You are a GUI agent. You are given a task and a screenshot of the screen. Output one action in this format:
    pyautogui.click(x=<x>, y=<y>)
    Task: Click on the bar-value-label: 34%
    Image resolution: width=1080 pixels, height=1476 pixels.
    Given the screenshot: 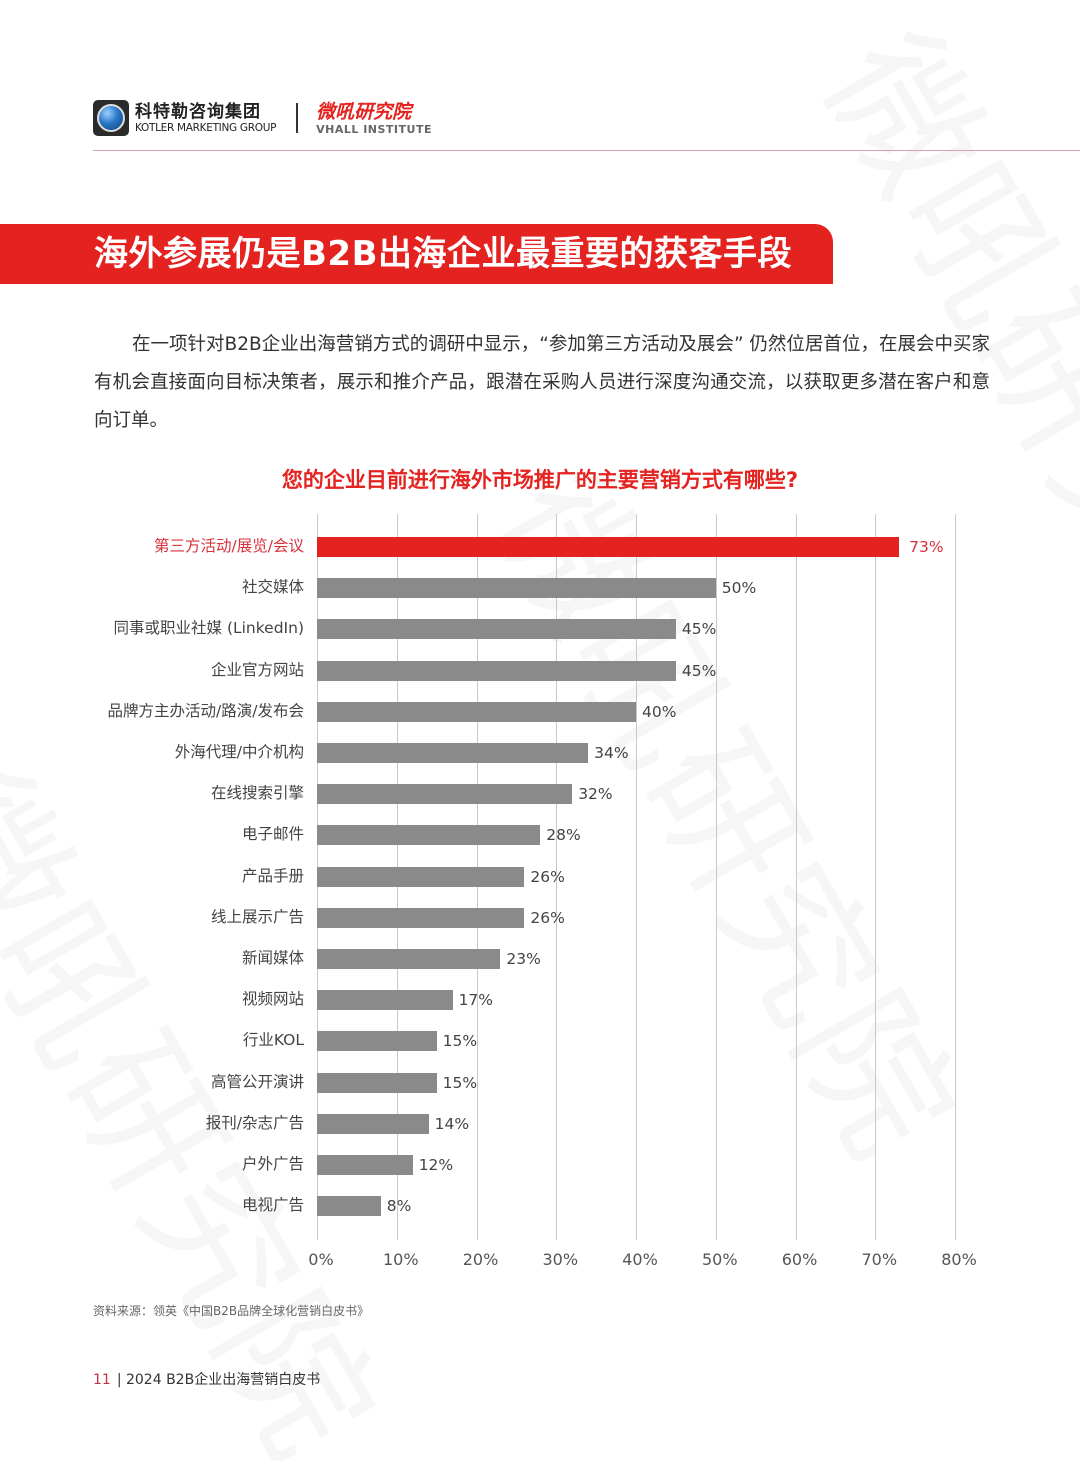 What is the action you would take?
    pyautogui.click(x=611, y=753)
    